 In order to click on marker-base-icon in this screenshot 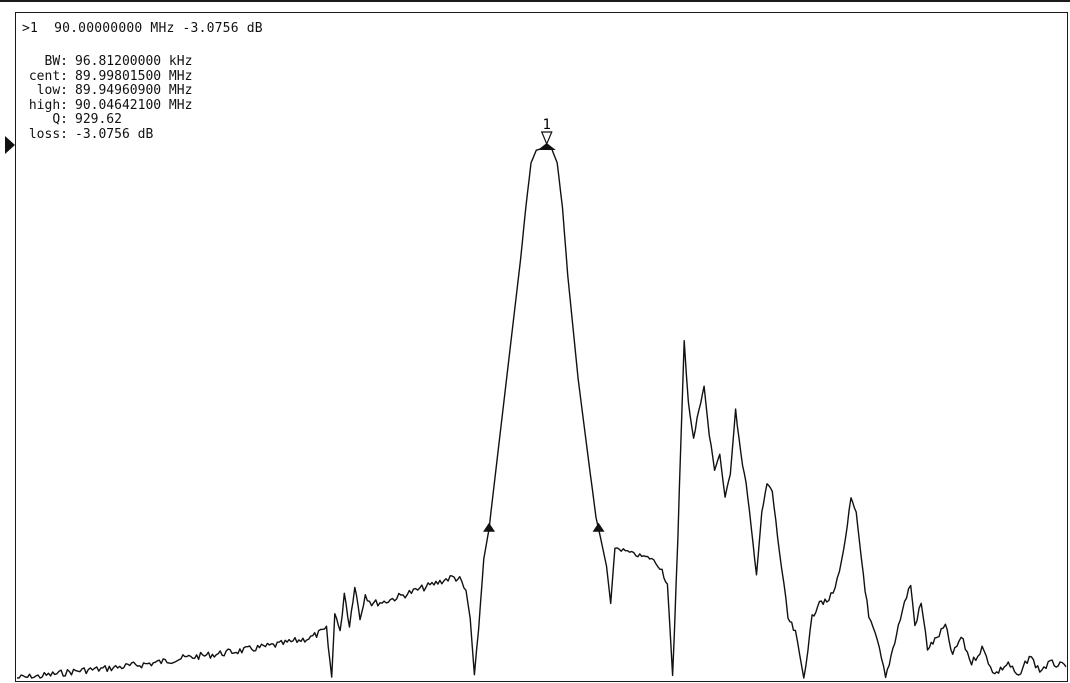, I will do `click(546, 146)`.